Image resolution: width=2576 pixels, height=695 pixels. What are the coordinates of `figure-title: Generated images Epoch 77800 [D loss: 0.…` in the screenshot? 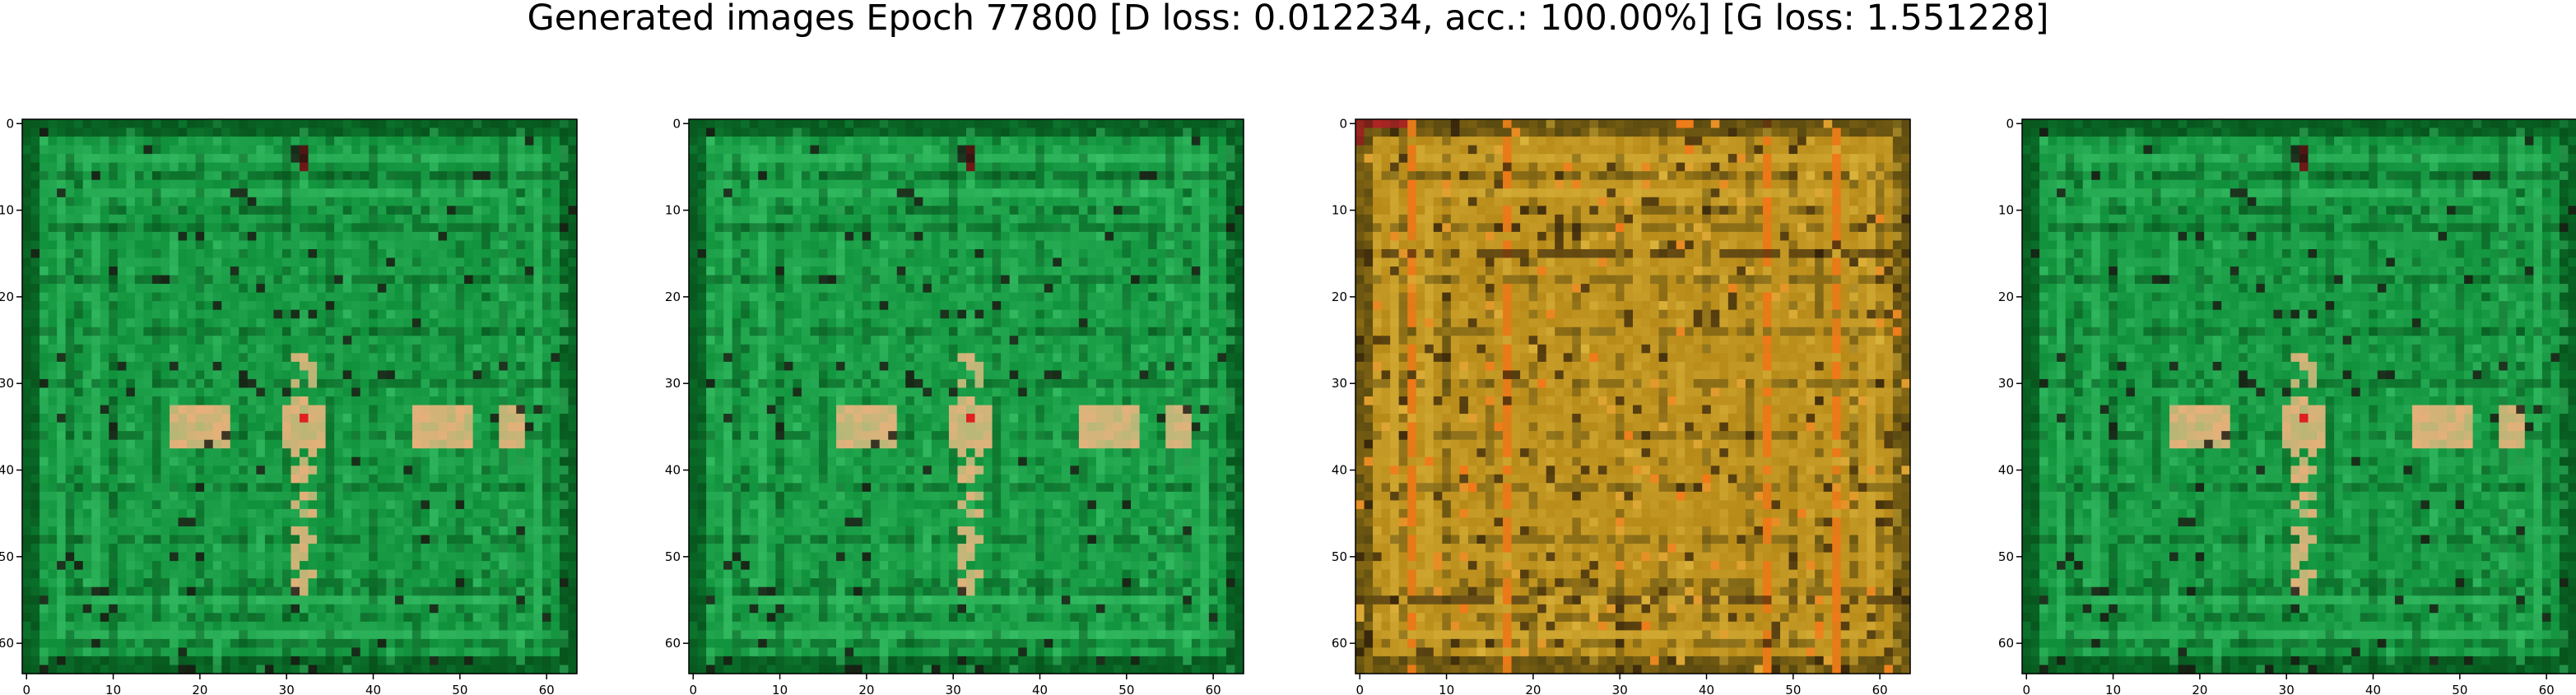 It's located at (1288, 19).